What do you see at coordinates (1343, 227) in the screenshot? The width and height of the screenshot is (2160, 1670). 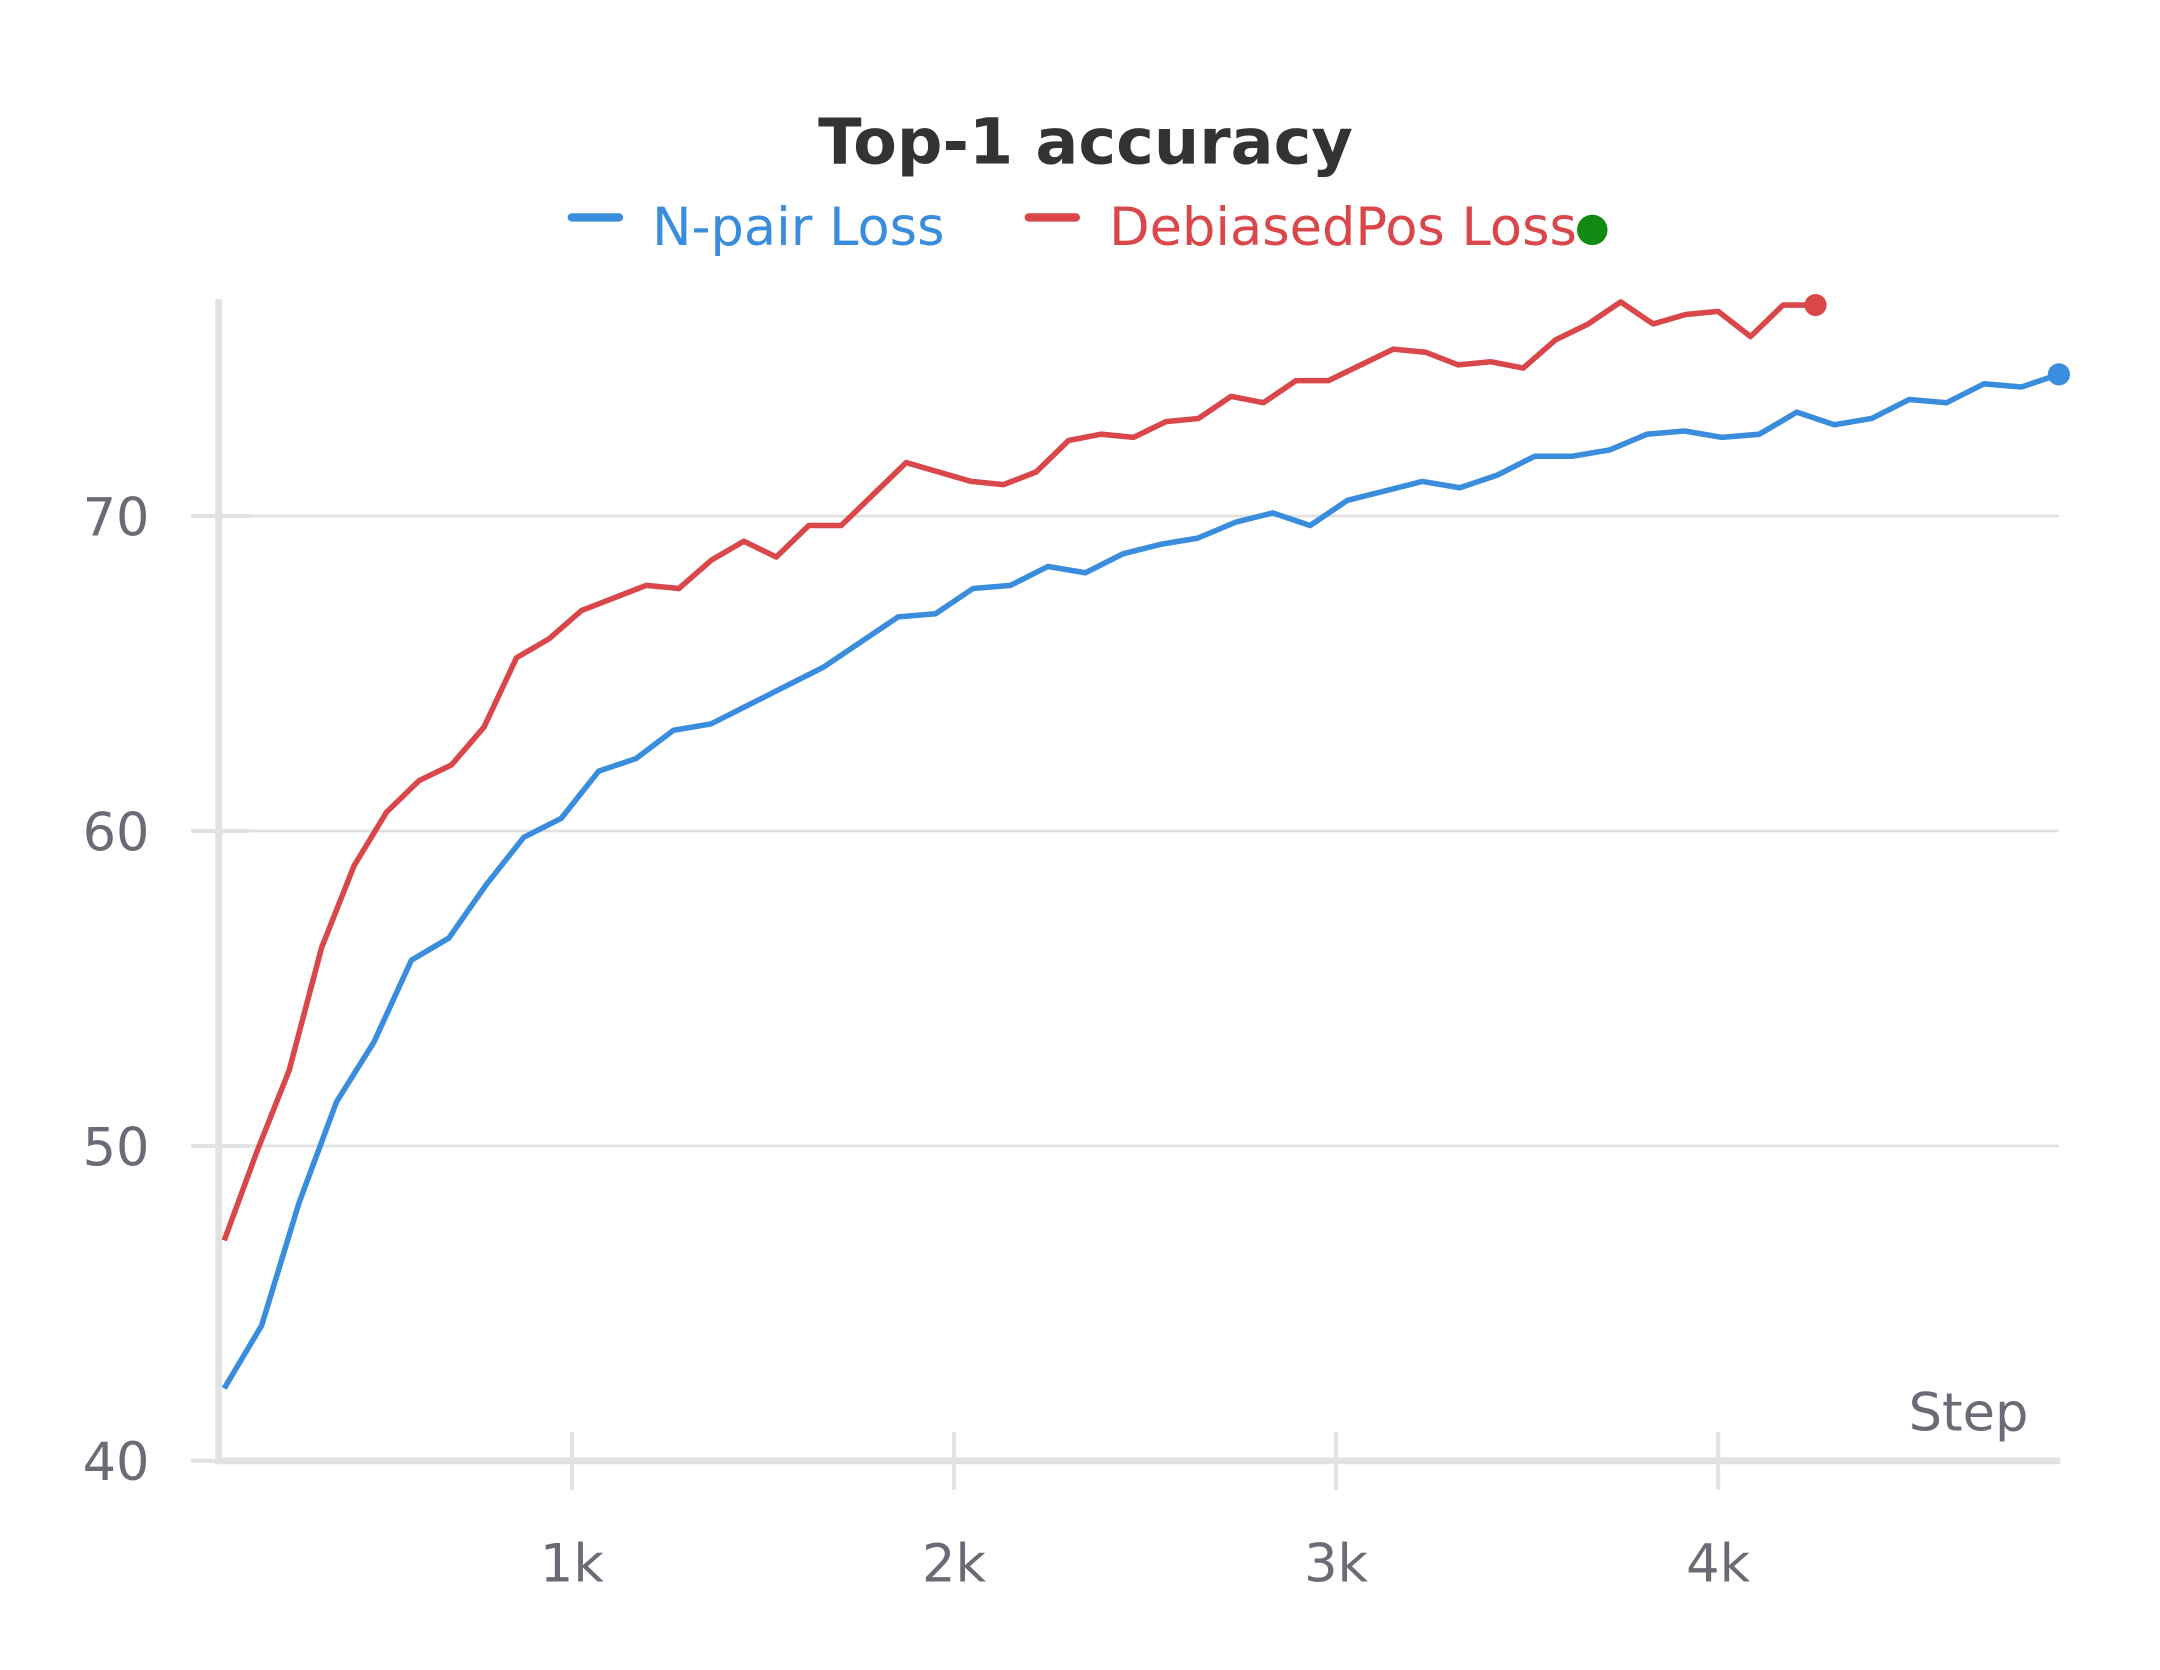 I see `legend-label: DebiasedPos Loss` at bounding box center [1343, 227].